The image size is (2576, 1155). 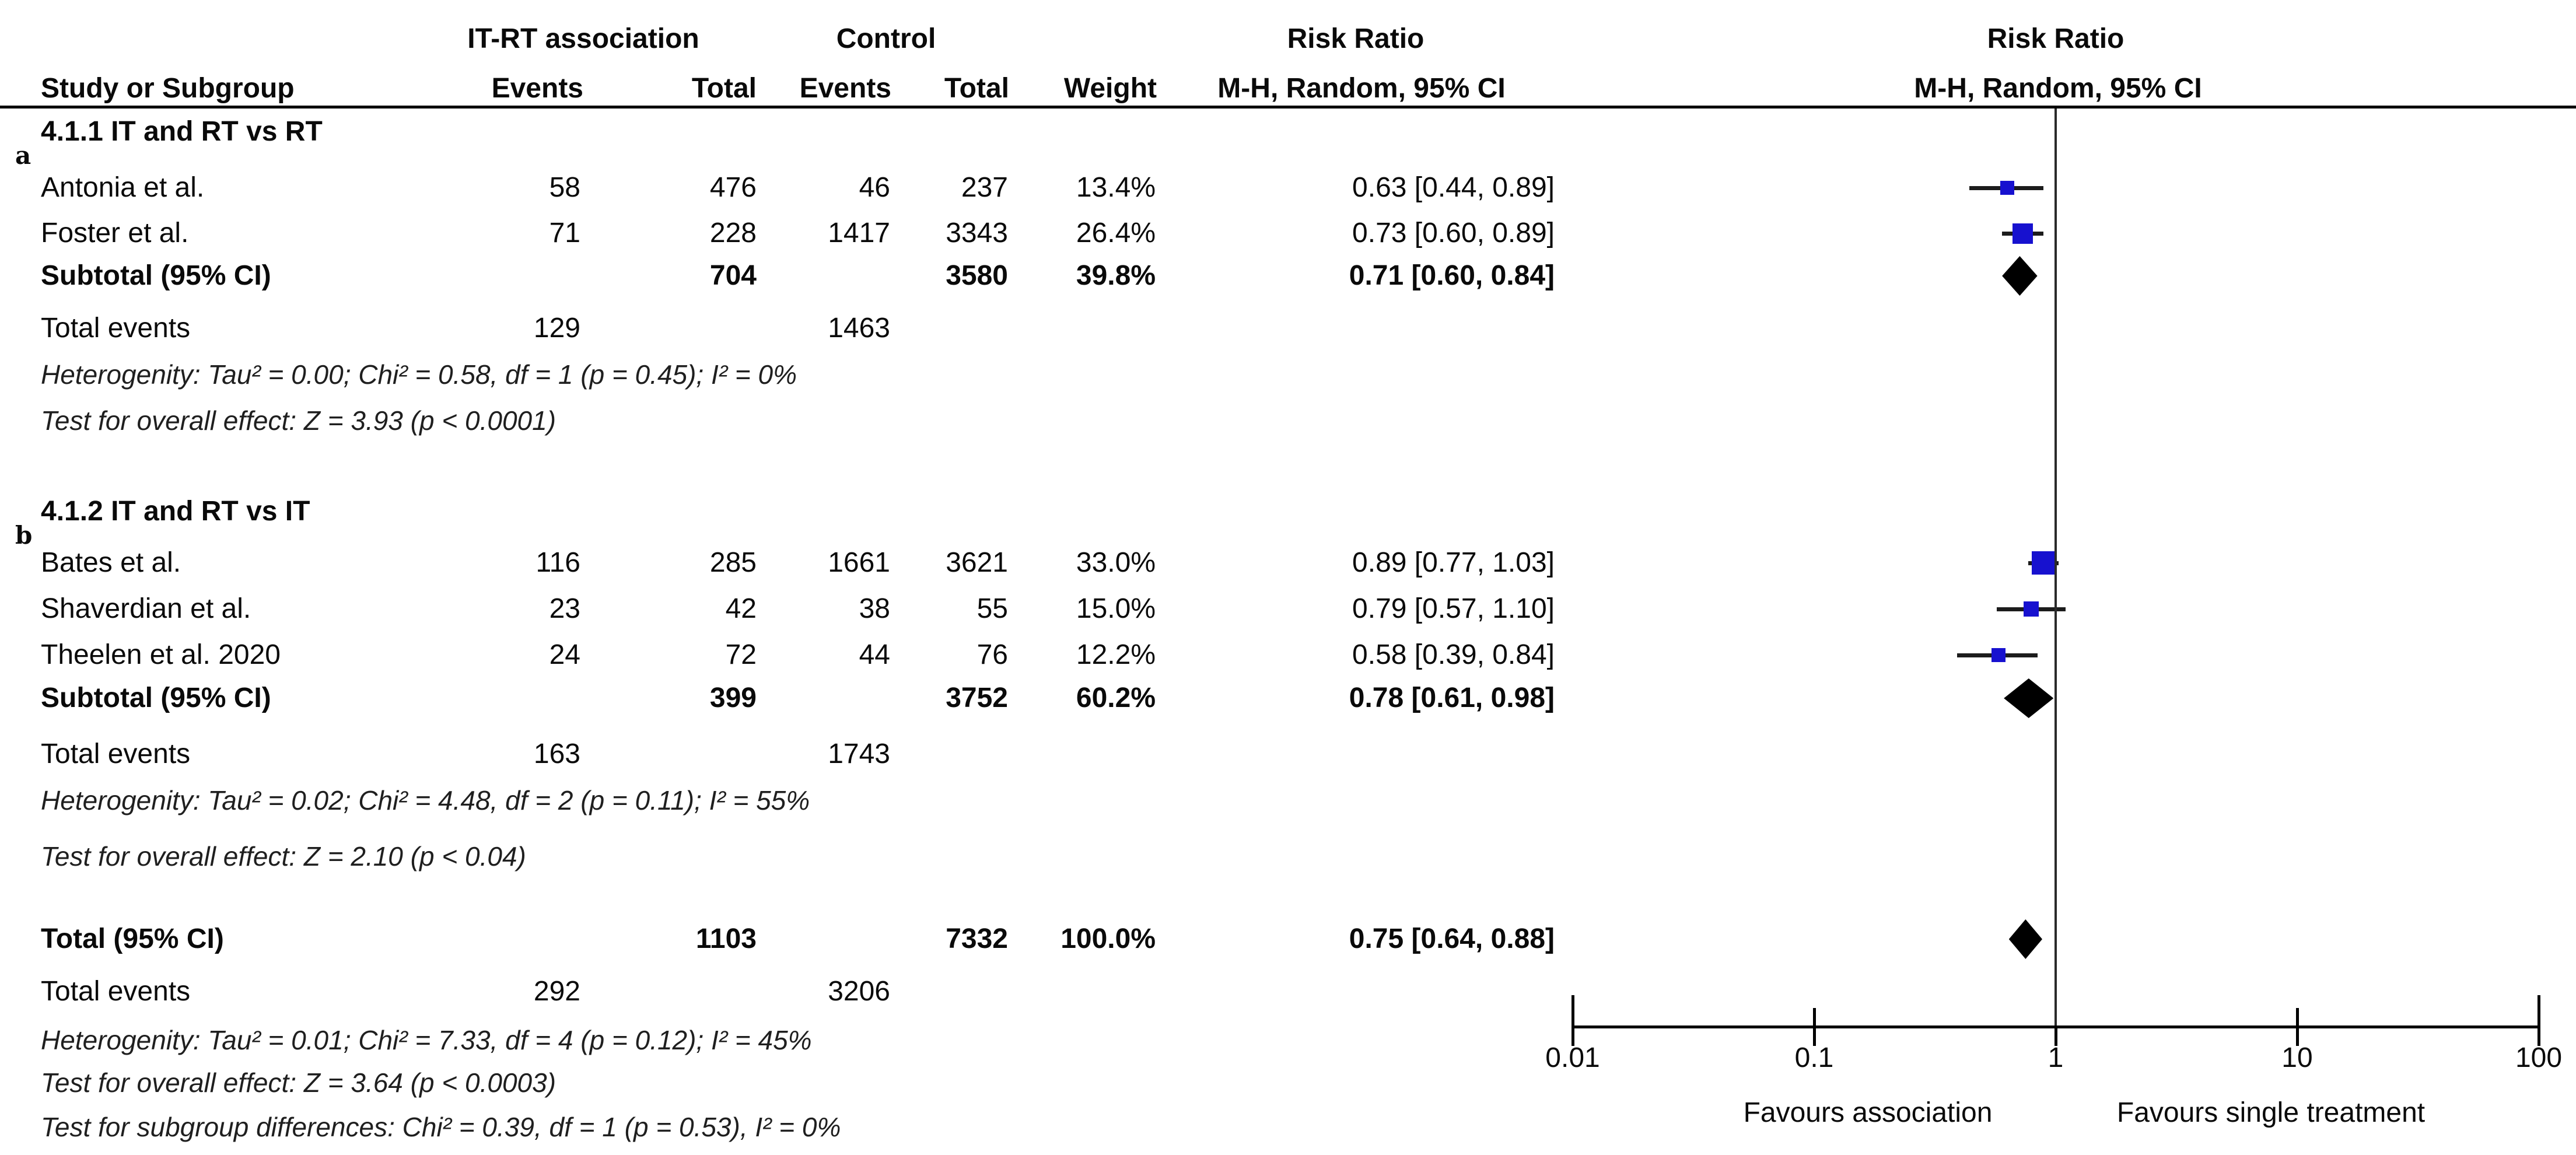 What do you see at coordinates (175, 511) in the screenshot?
I see `subgroup-title-4.1.2: 4.1.2 IT and RT vs IT` at bounding box center [175, 511].